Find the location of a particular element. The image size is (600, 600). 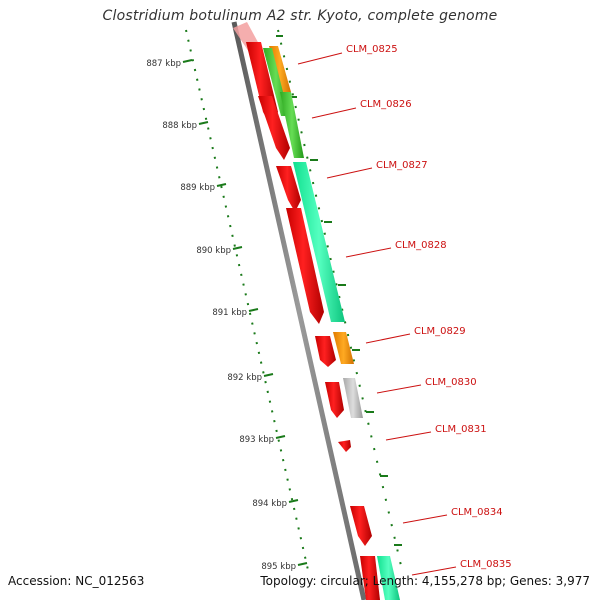

gene-label: CLM_0828 is located at coordinates (421, 245).